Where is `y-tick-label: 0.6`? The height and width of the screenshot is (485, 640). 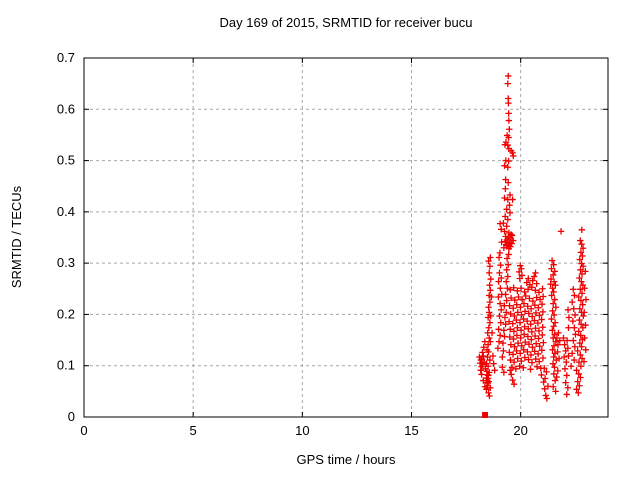 y-tick-label: 0.6 is located at coordinates (66, 108).